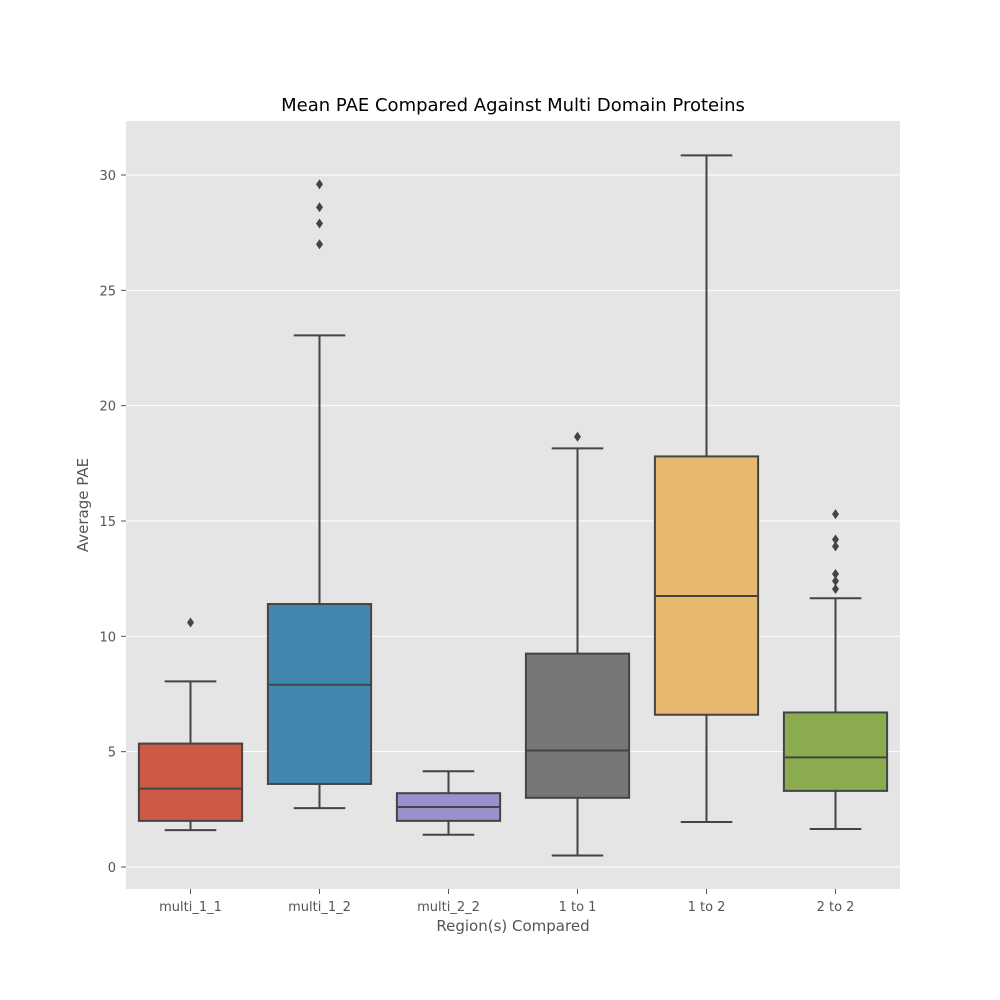 The width and height of the screenshot is (1000, 1000). I want to click on x-tick-label: 1 to 2, so click(707, 907).